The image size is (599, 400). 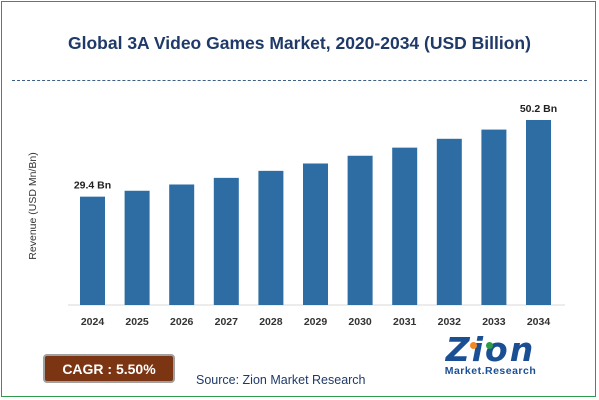 What do you see at coordinates (490, 371) in the screenshot?
I see `logo-subtitle: Market.Research` at bounding box center [490, 371].